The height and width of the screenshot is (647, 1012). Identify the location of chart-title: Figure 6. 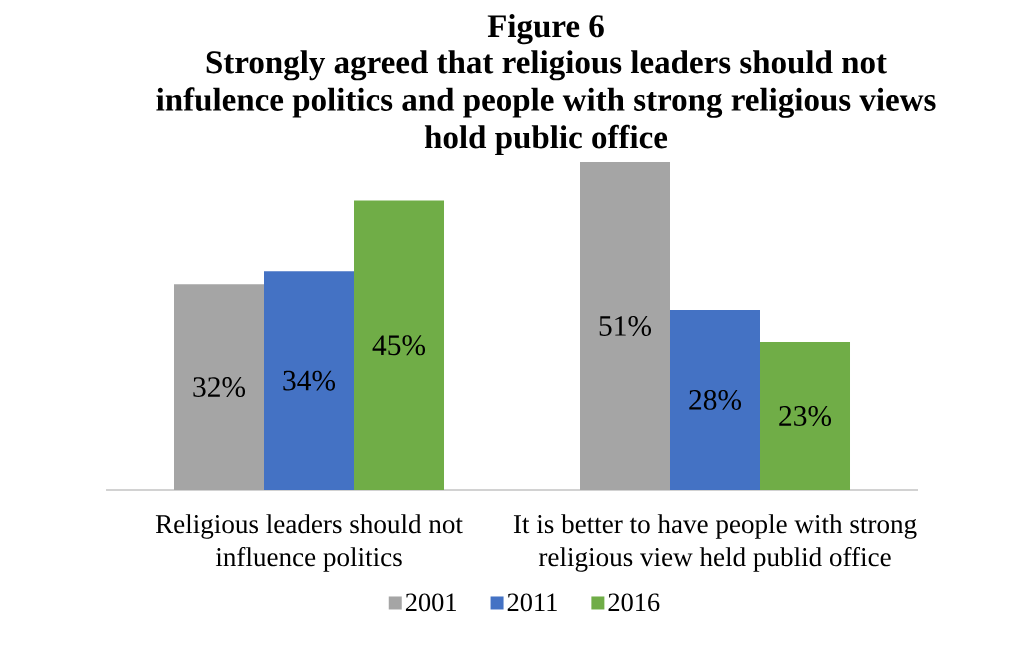
(545, 29).